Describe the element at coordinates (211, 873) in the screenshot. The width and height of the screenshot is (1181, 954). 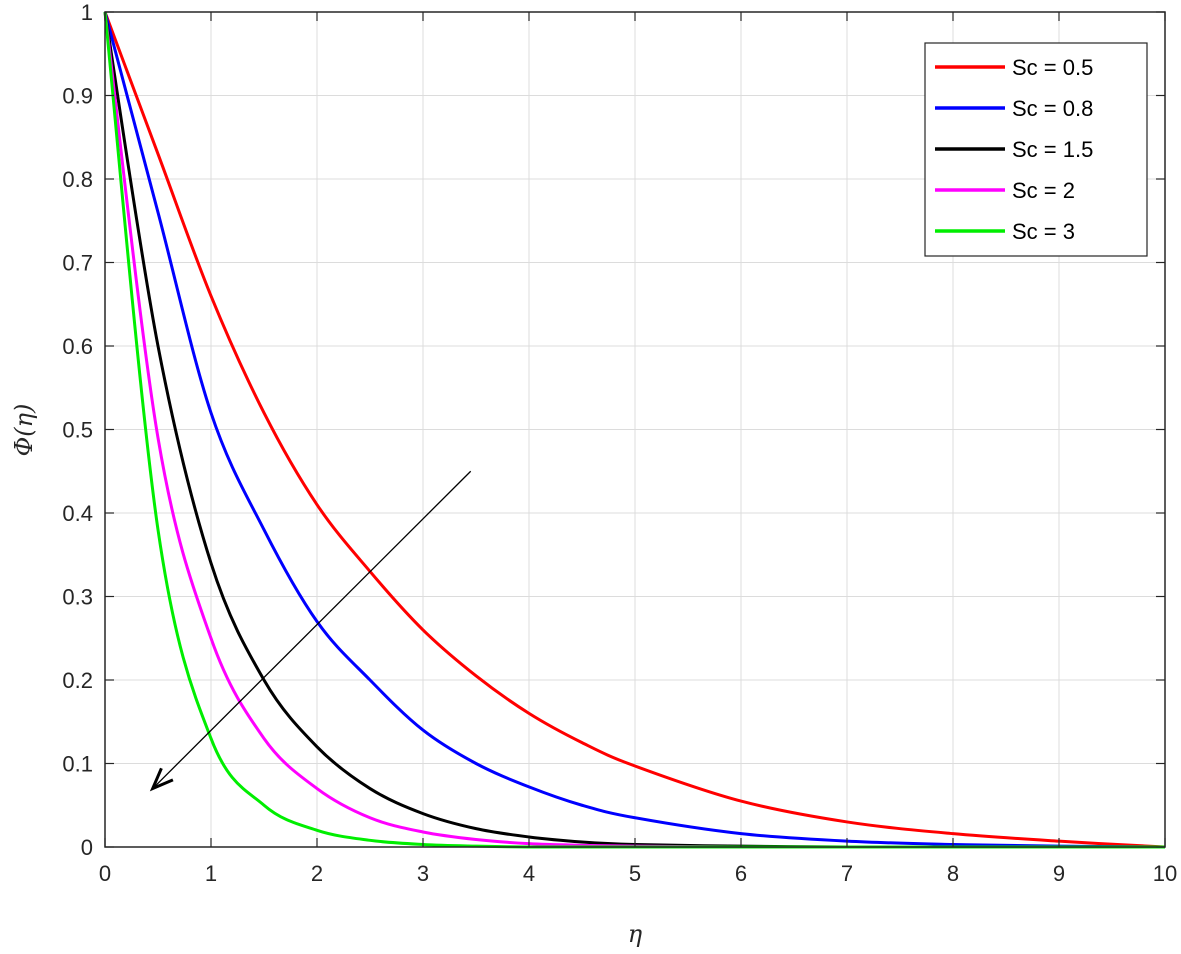
I see `x-tick-label: 1` at that location.